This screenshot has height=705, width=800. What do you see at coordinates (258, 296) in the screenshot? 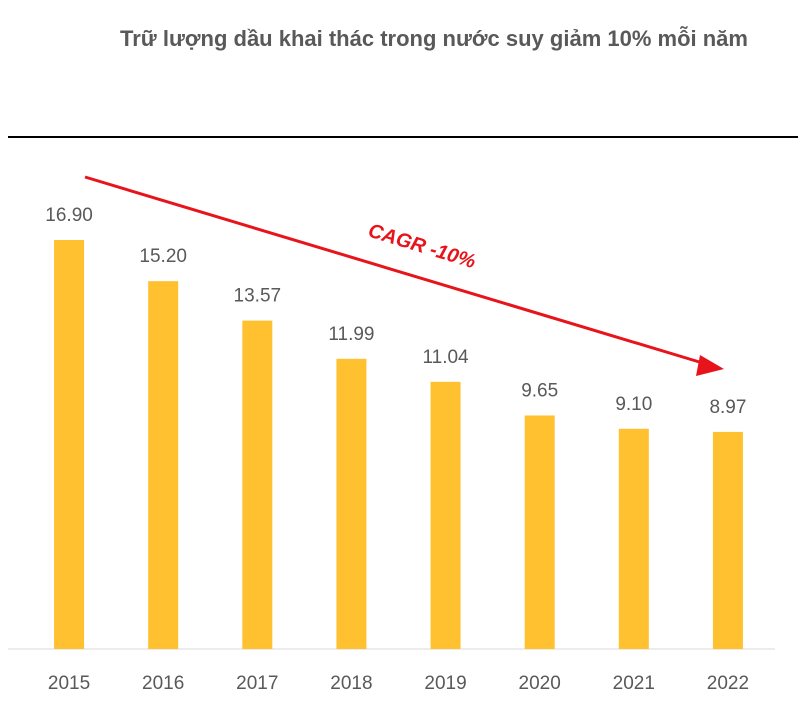
I see `value-label-2017: 13.57` at bounding box center [258, 296].